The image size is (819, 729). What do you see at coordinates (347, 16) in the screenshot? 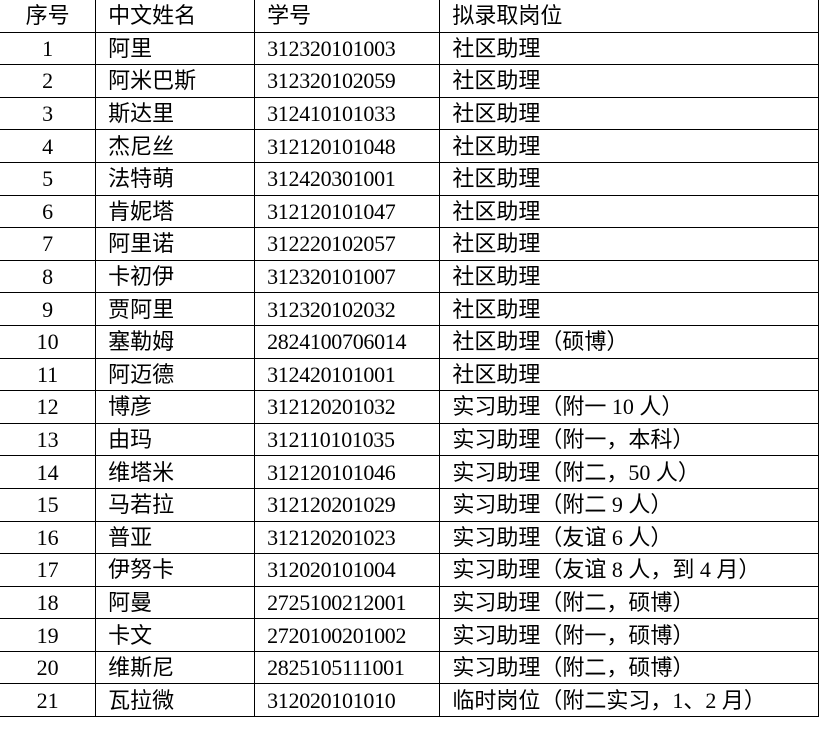
I see `header-student-id: 学号` at bounding box center [347, 16].